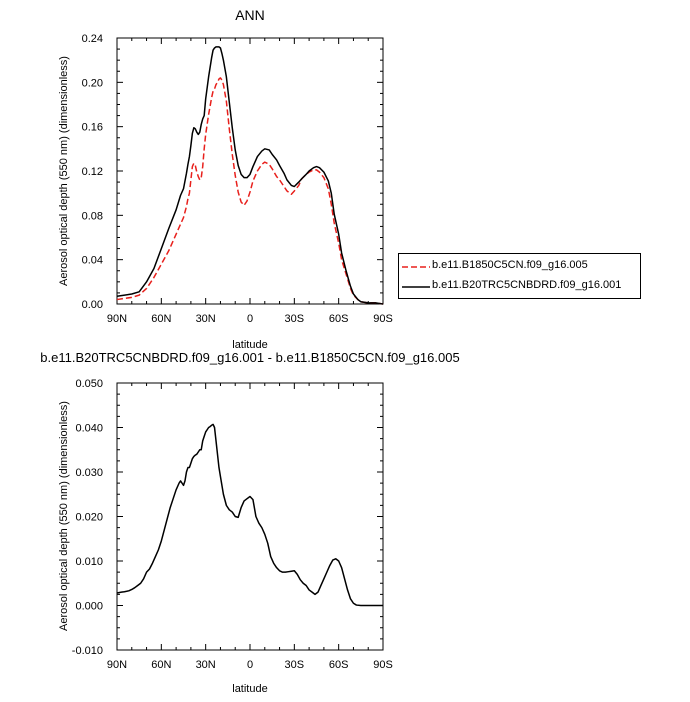  What do you see at coordinates (339, 665) in the screenshot?
I see `bottom-x-tick-label: 60S` at bounding box center [339, 665].